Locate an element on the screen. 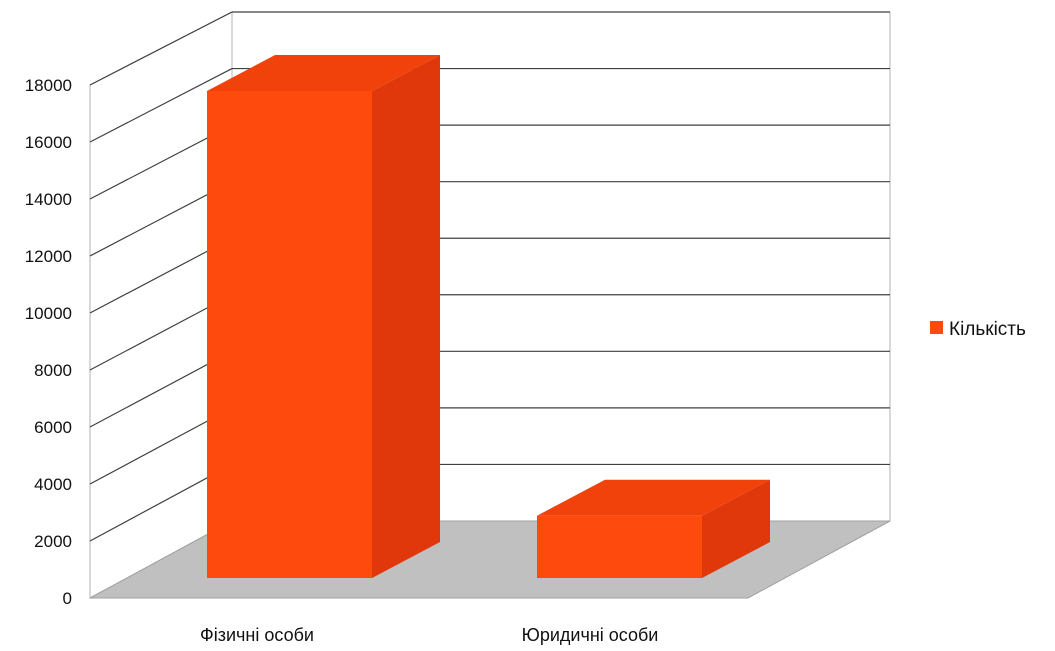  y-tick-label: 14000 is located at coordinates (48, 199).